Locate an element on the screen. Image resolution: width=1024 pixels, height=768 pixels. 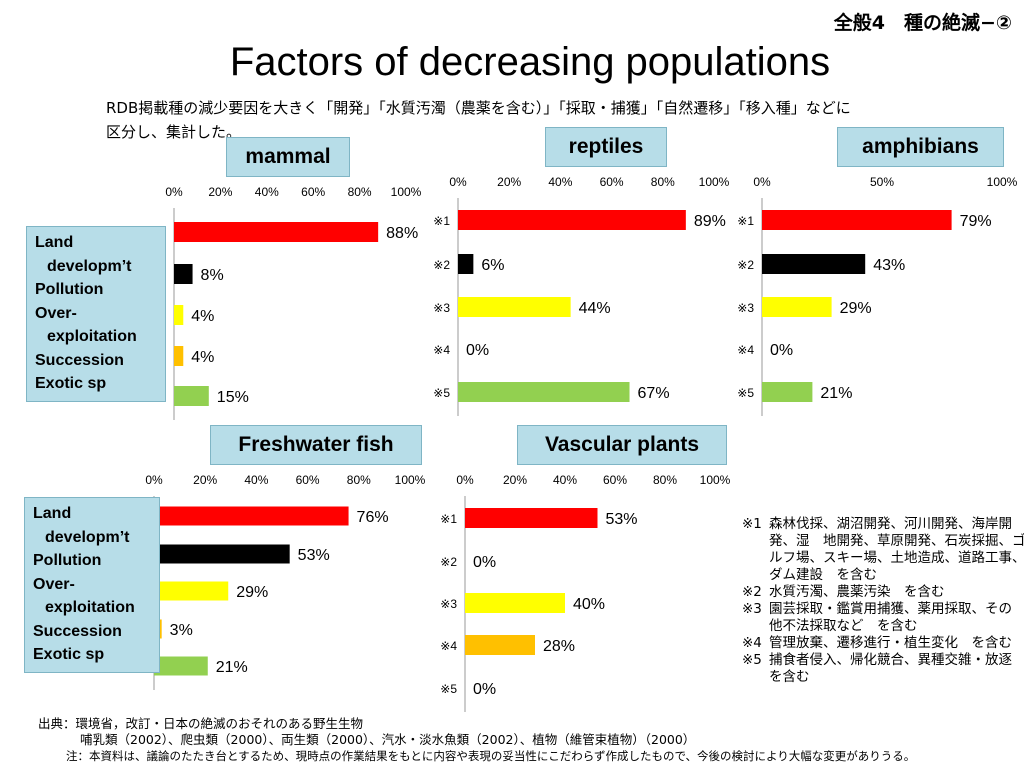
category-label: ※3 is located at coordinates (441, 308).